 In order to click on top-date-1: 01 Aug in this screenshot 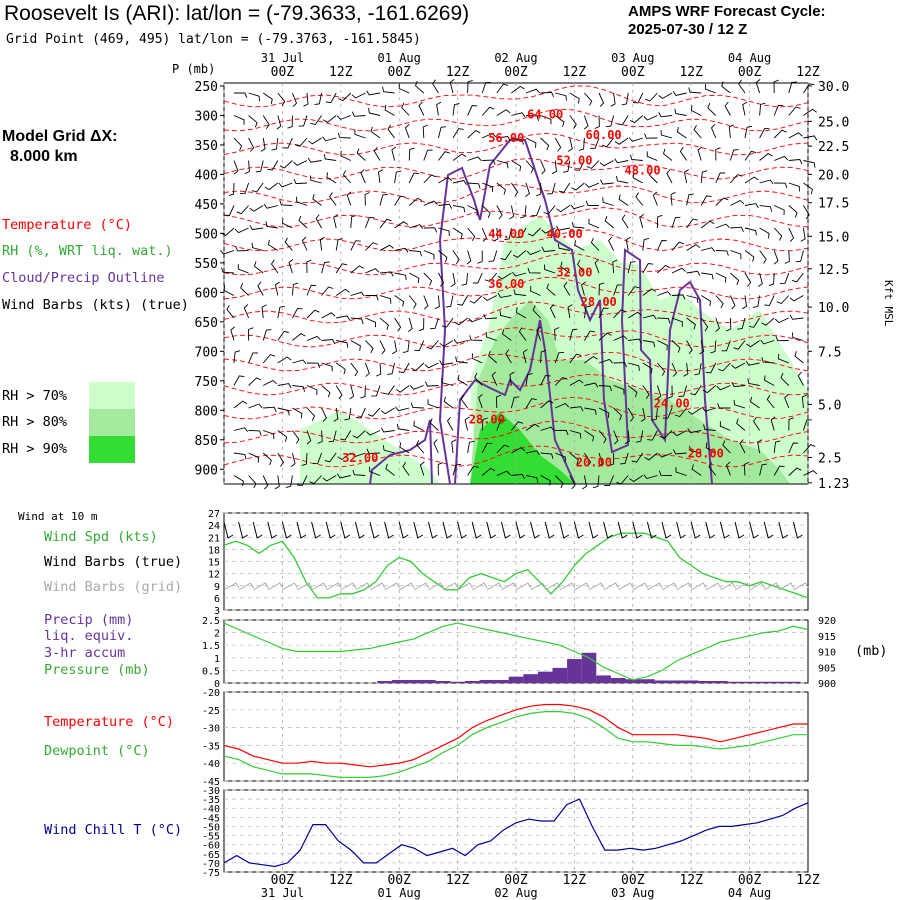, I will do `click(399, 58)`.